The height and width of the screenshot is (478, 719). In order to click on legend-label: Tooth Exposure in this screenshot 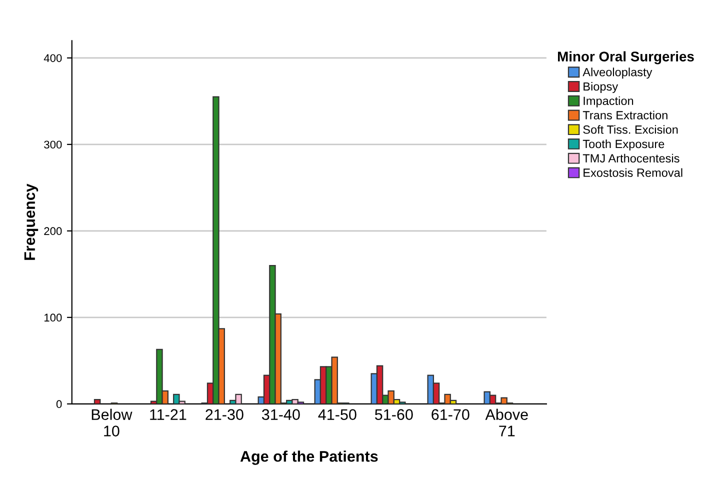, I will do `click(623, 144)`.